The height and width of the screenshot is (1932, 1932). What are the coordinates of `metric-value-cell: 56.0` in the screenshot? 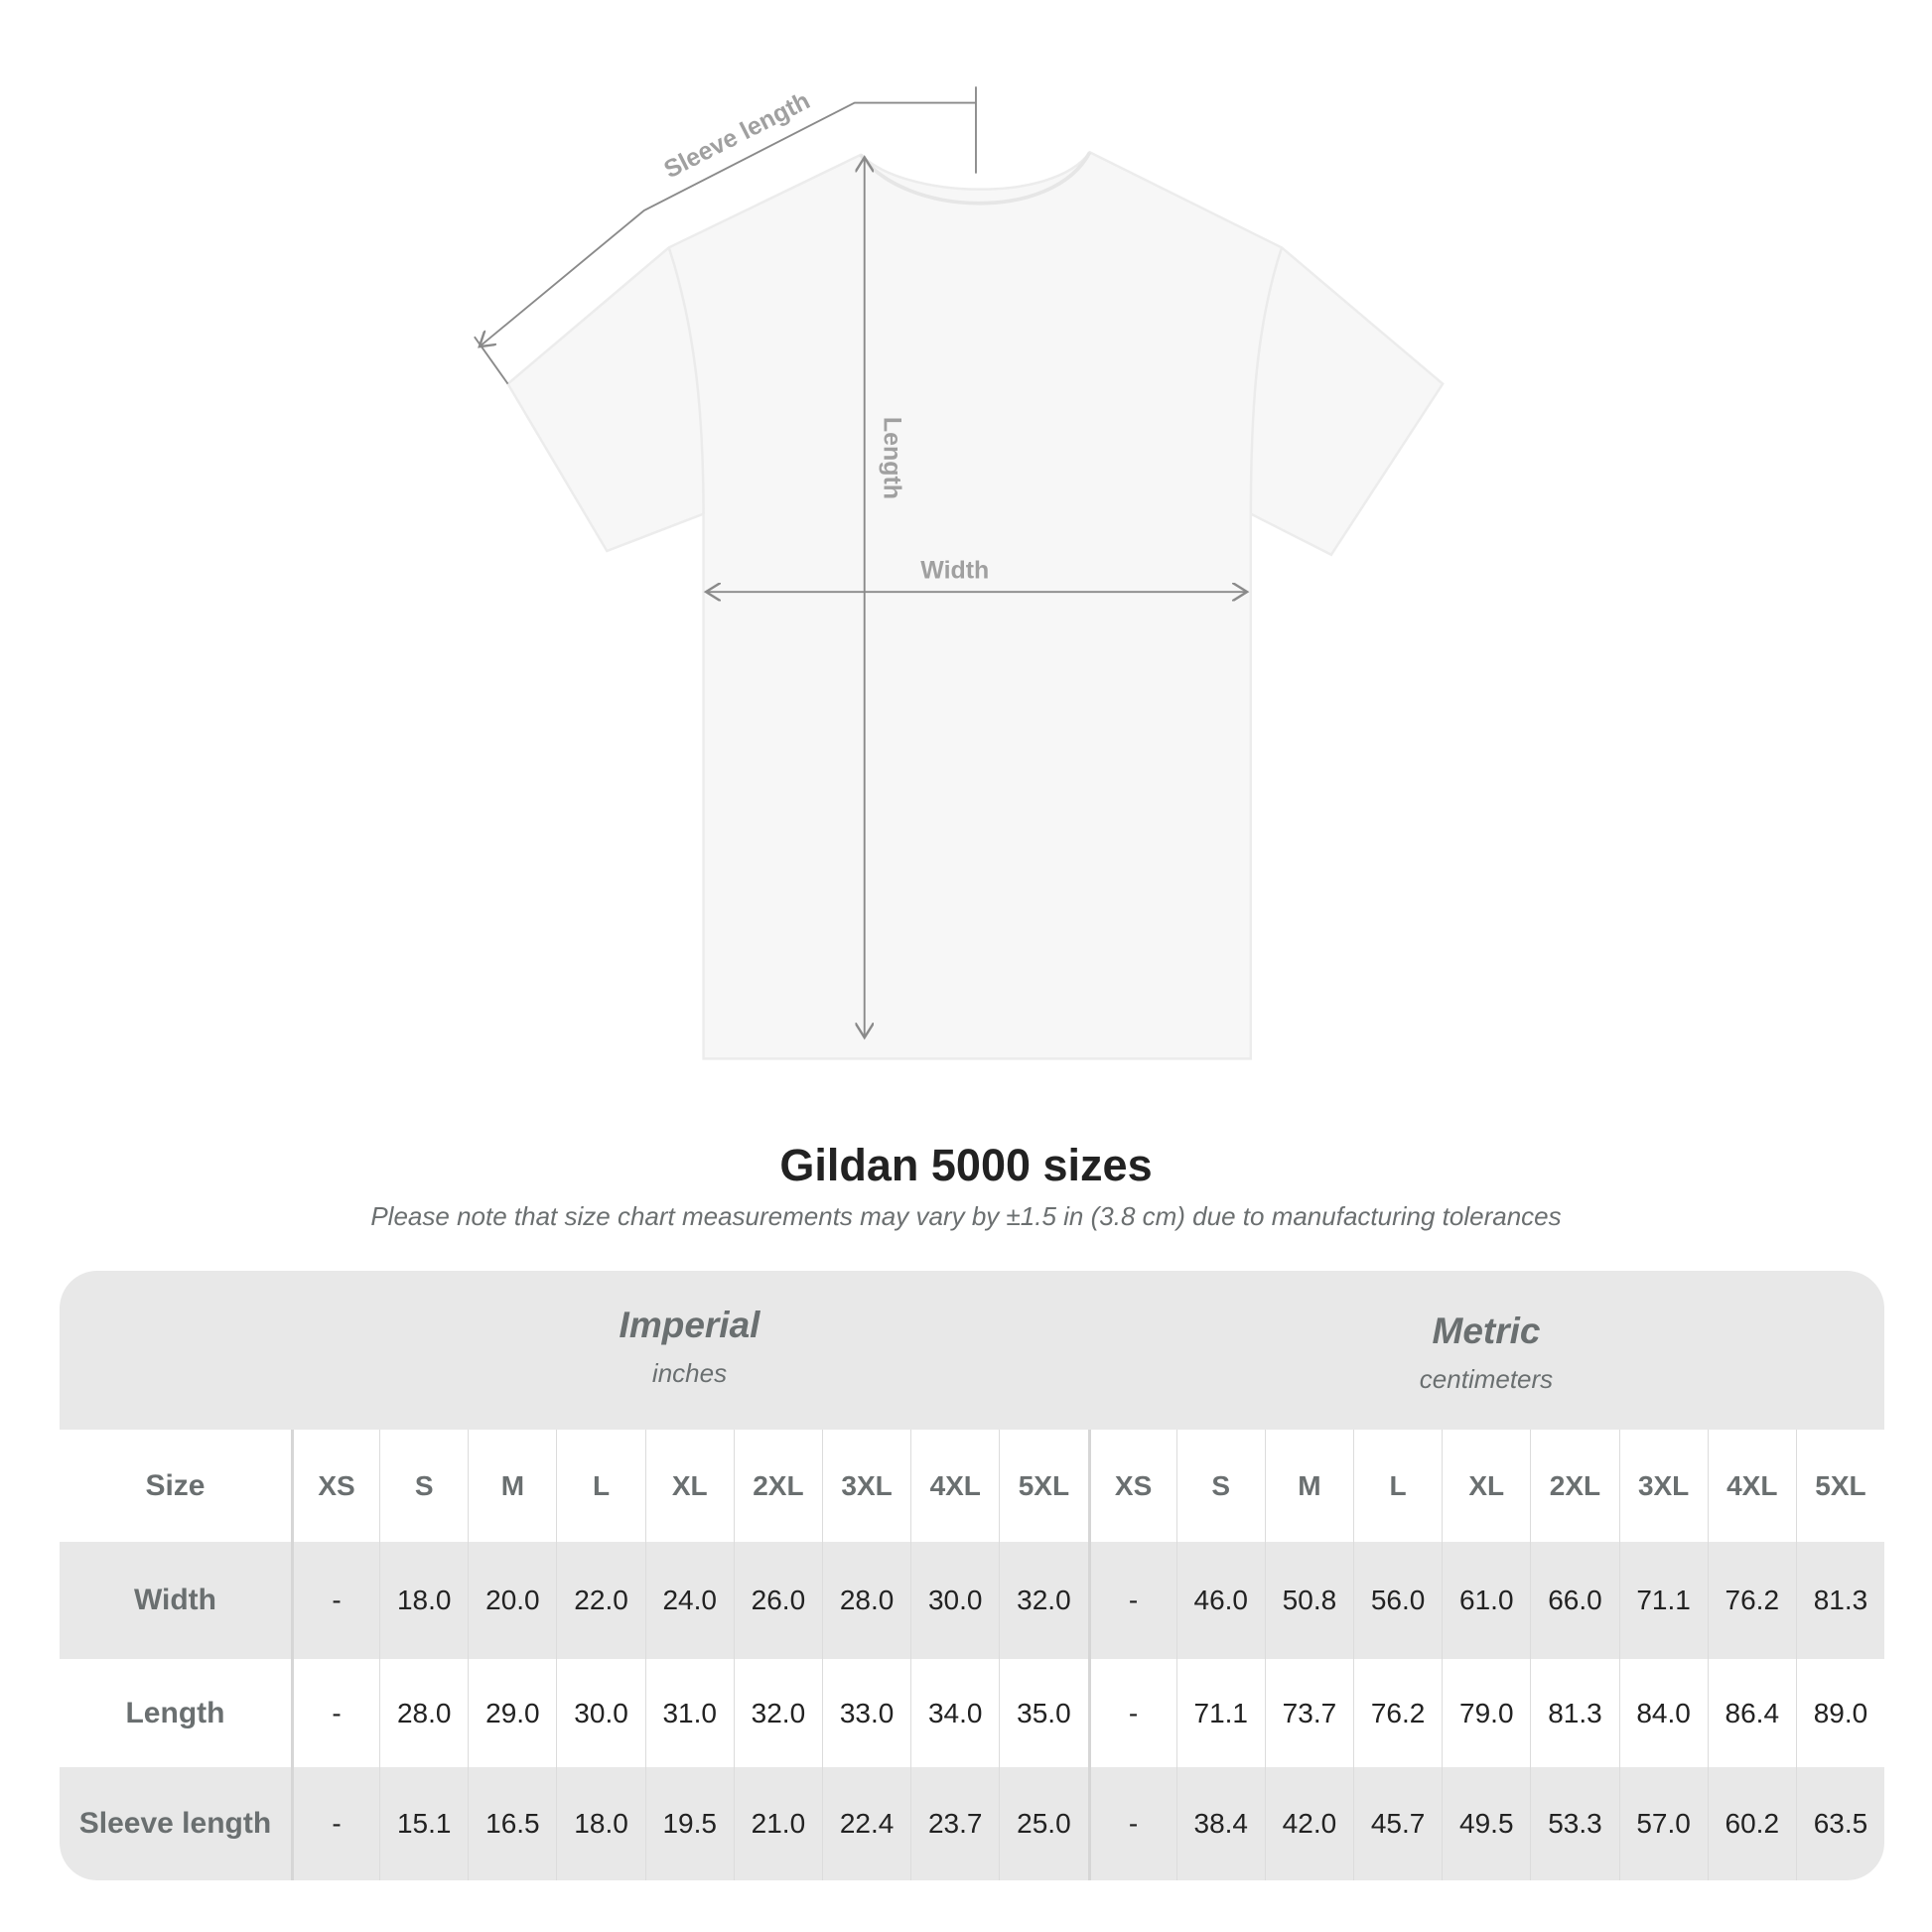 It's located at (1398, 1600).